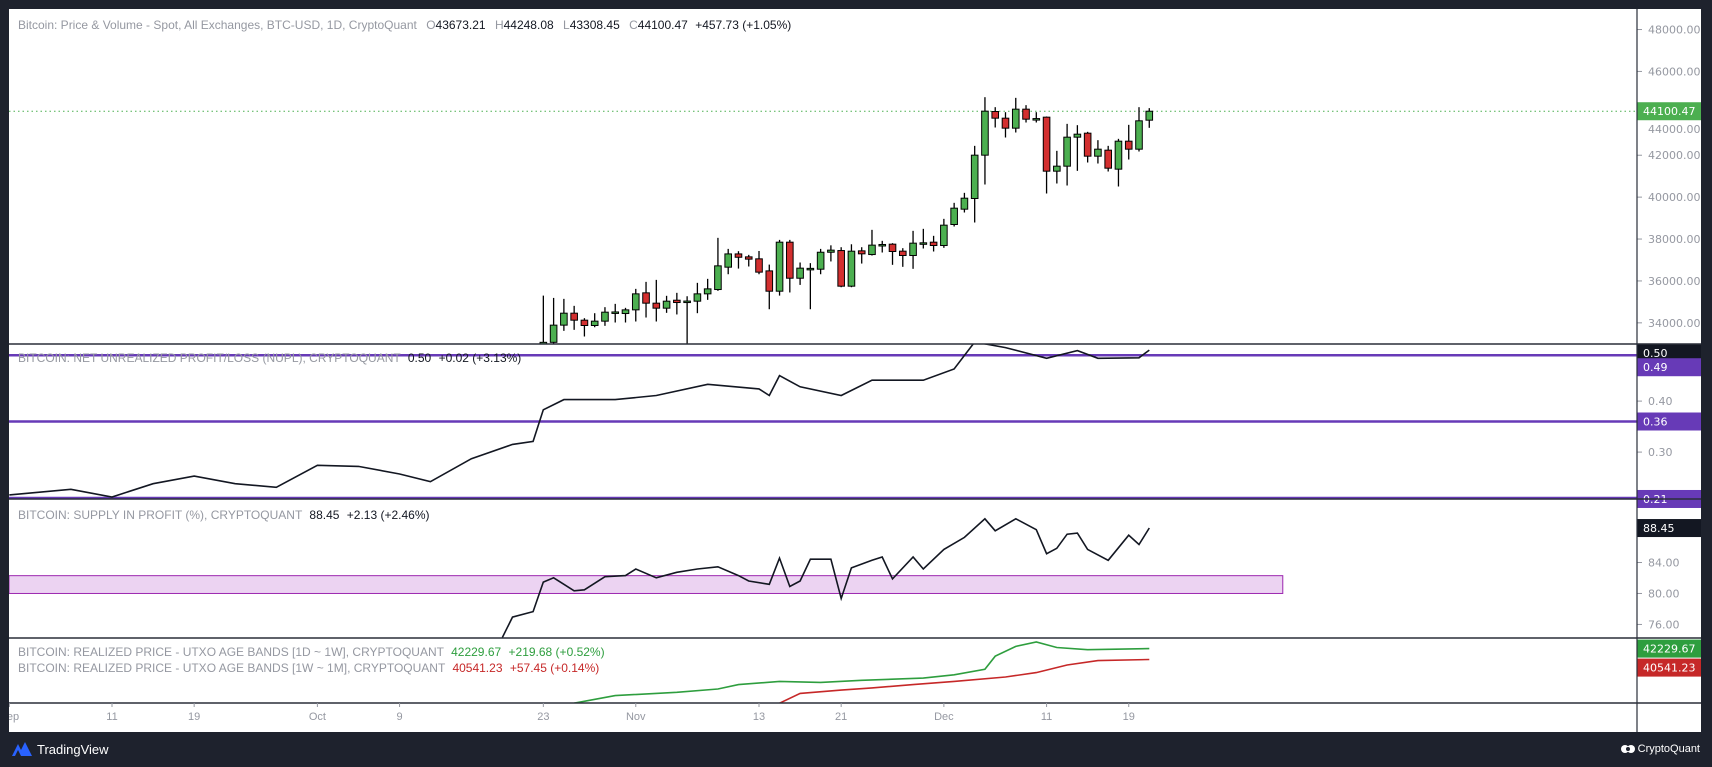  What do you see at coordinates (1674, 155) in the screenshot?
I see `price-axis-label: 42000.00` at bounding box center [1674, 155].